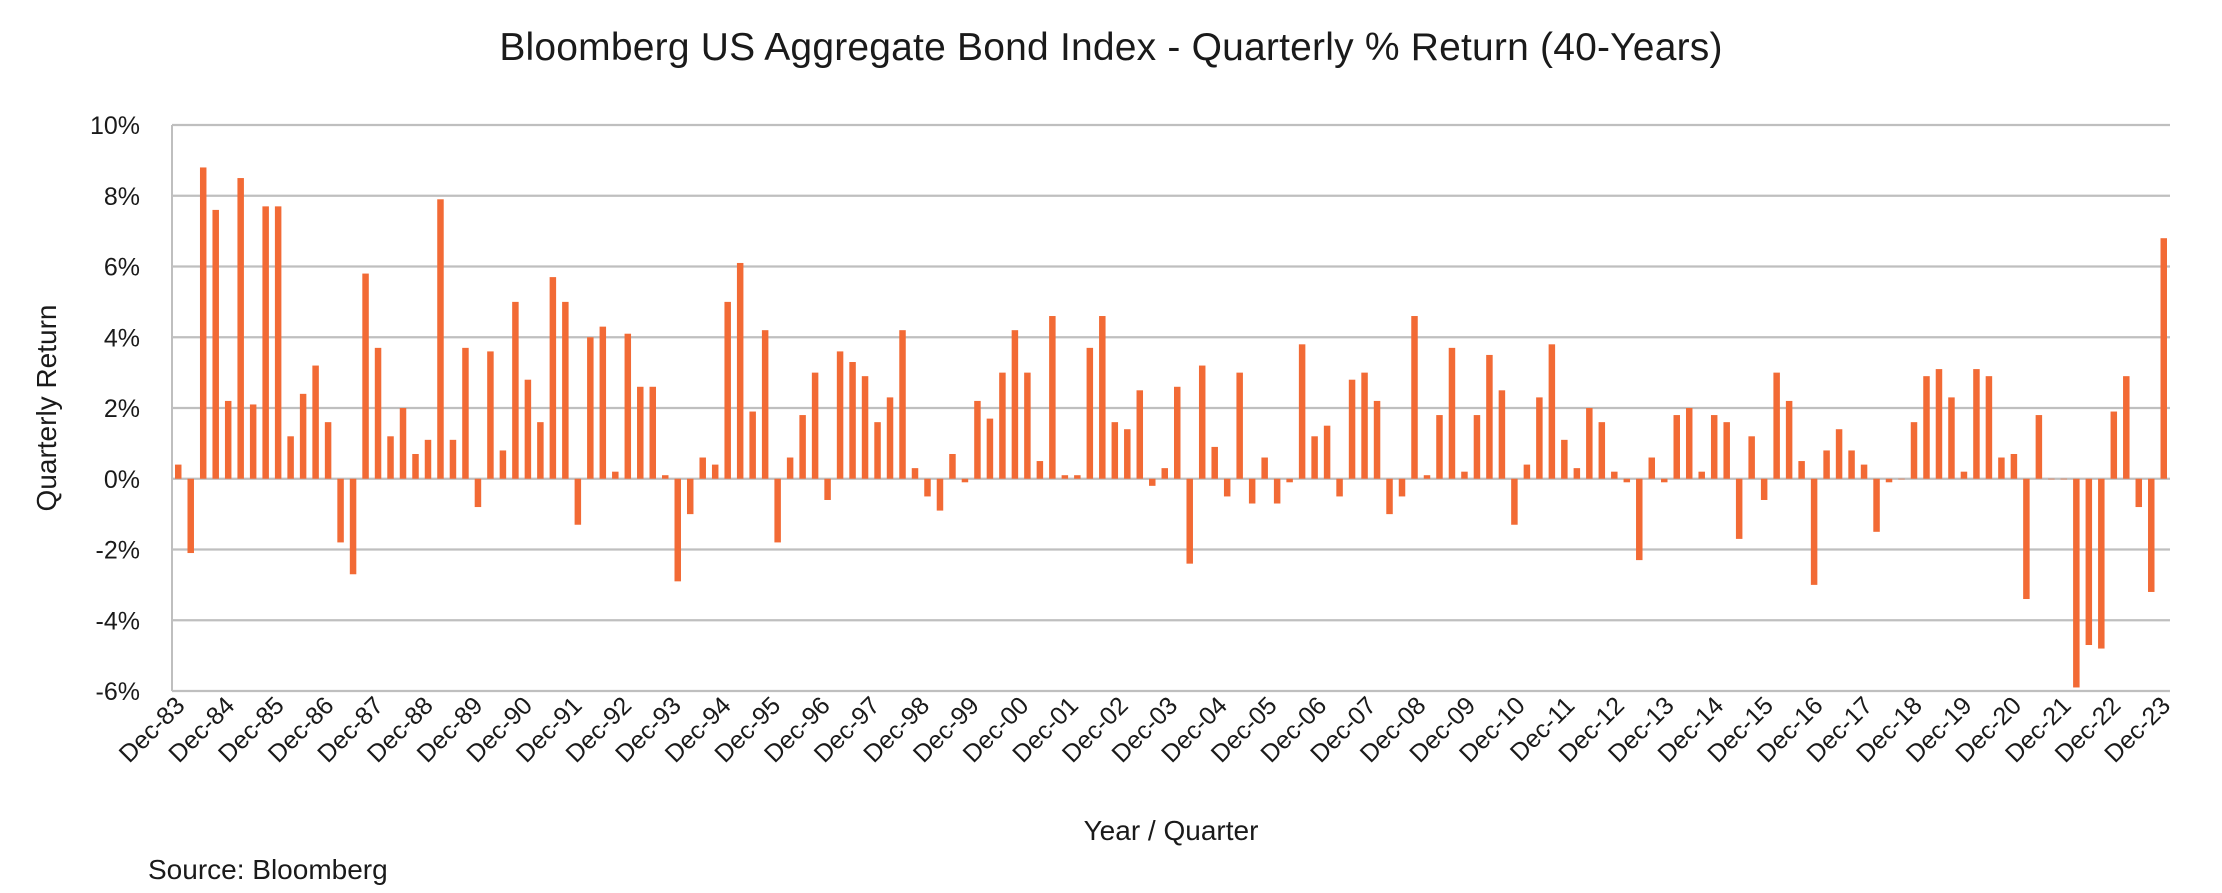  I want to click on y-tick-label: 2%, so click(122, 409).